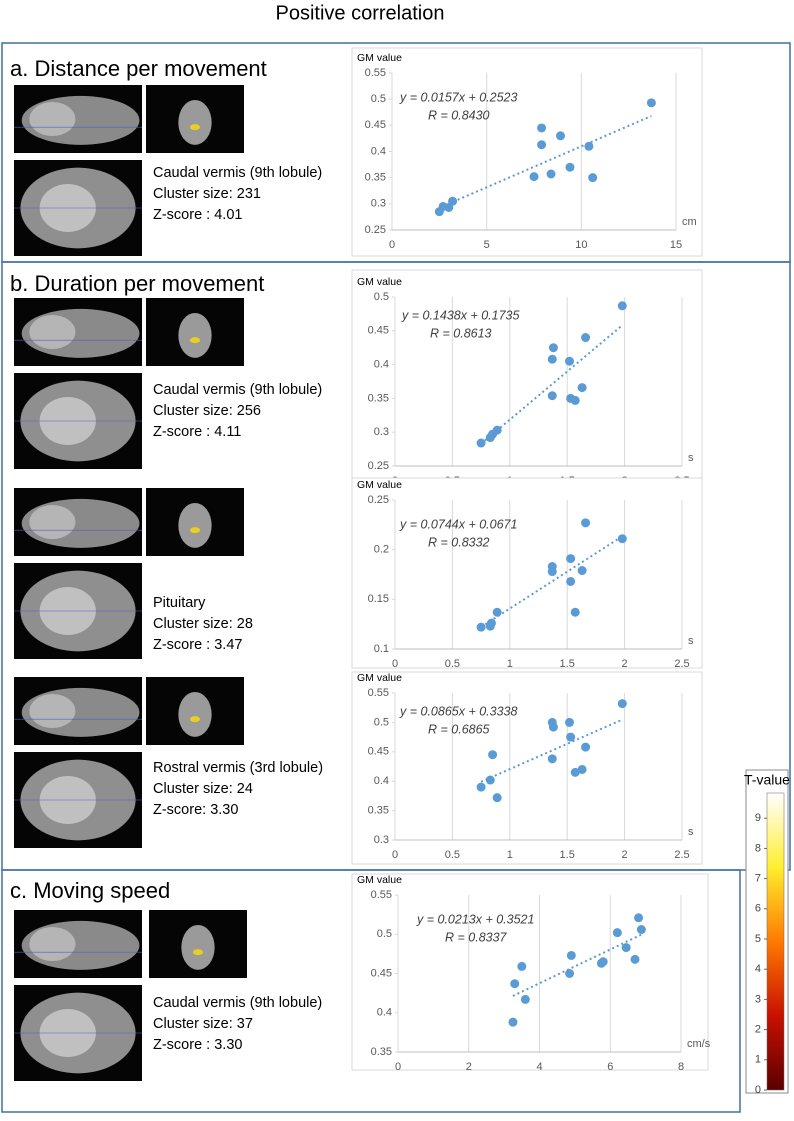 This screenshot has height=1121, width=794. Describe the element at coordinates (758, 848) in the screenshot. I see `colorbar-tick-label: 8` at that location.